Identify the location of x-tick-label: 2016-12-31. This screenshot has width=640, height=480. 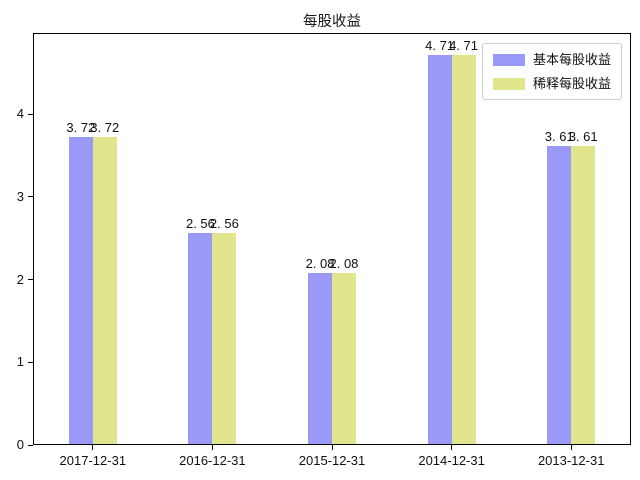
(212, 460).